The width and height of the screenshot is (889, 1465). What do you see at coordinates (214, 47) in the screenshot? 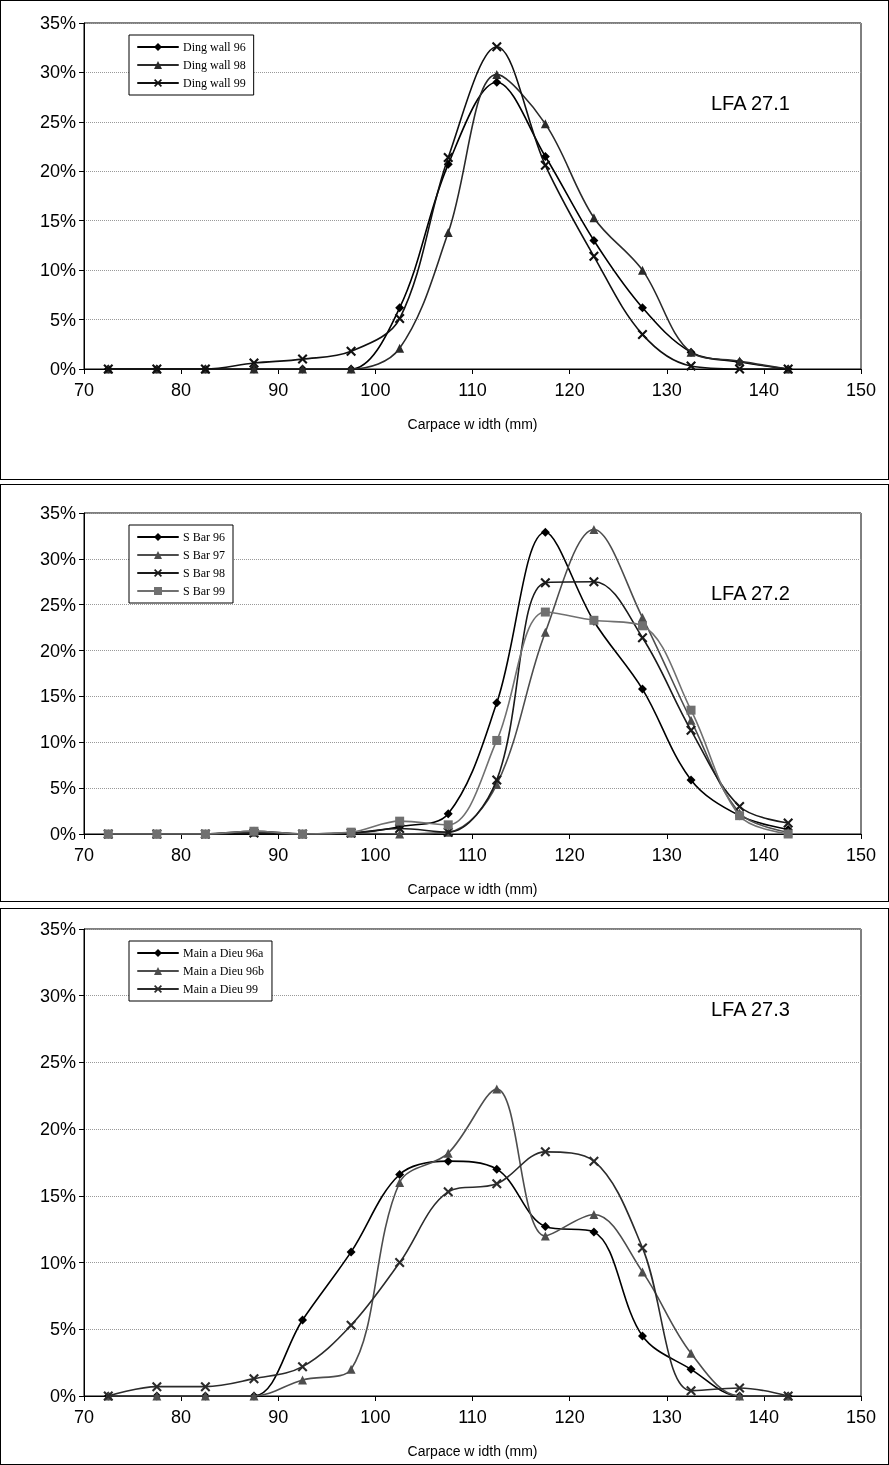
I see `legend-label: Ding wall 96` at bounding box center [214, 47].